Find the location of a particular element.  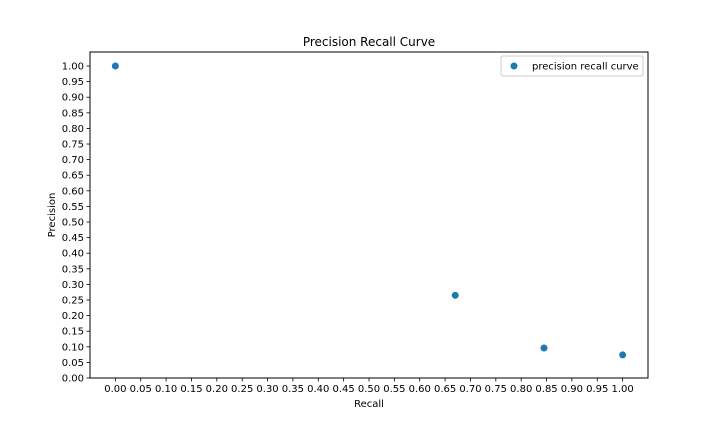

legend: precision recall curve is located at coordinates (572, 66).